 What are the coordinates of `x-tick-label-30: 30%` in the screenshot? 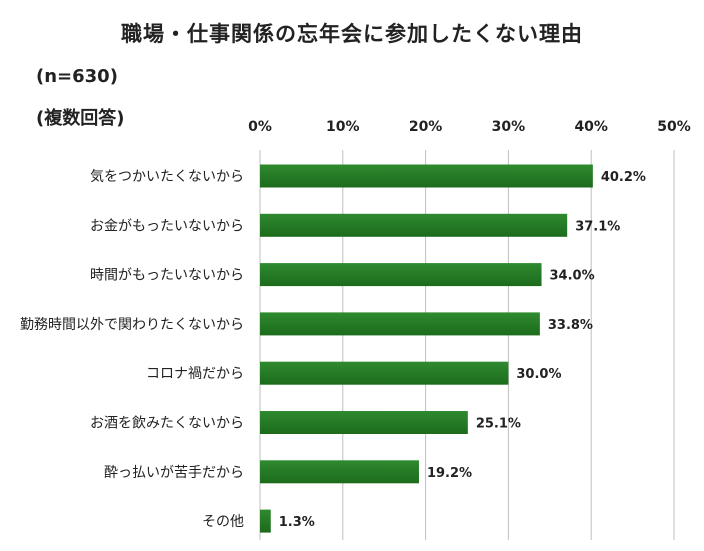 It's located at (509, 127).